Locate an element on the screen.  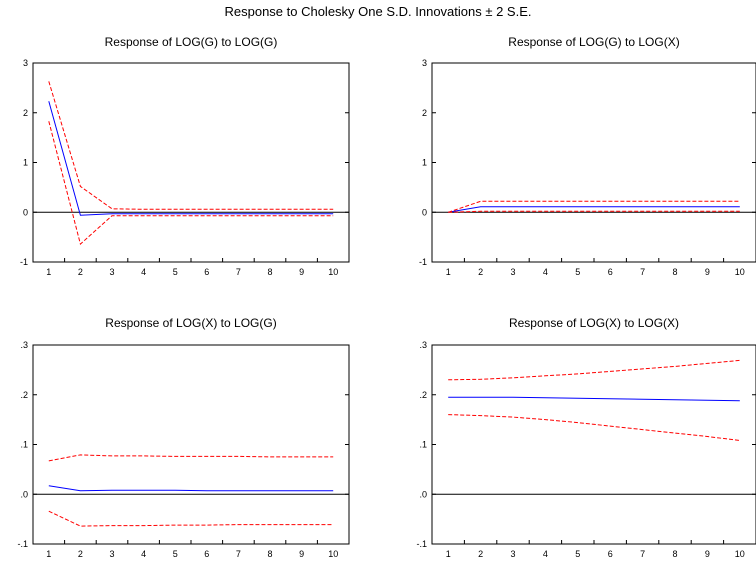
panel-title: Response of LOG(G) to LOG(X) is located at coordinates (593, 42).